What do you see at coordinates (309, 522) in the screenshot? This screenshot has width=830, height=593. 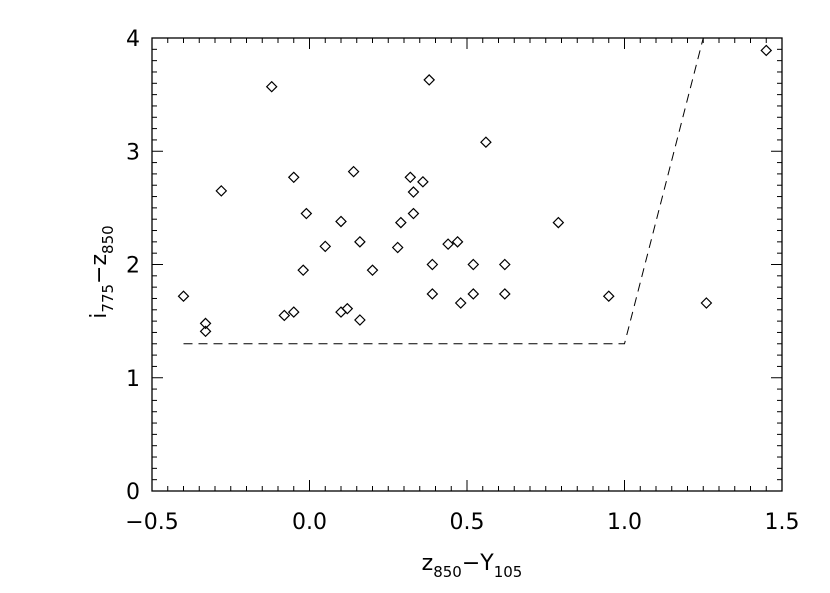 I see `x-tick-label: 0.0` at bounding box center [309, 522].